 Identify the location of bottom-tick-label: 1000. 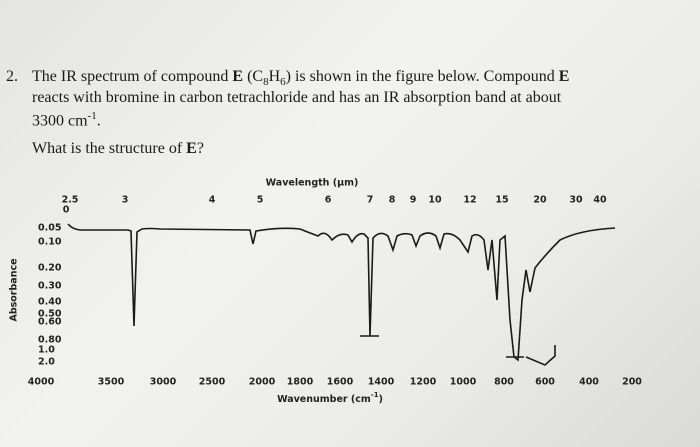
(463, 382).